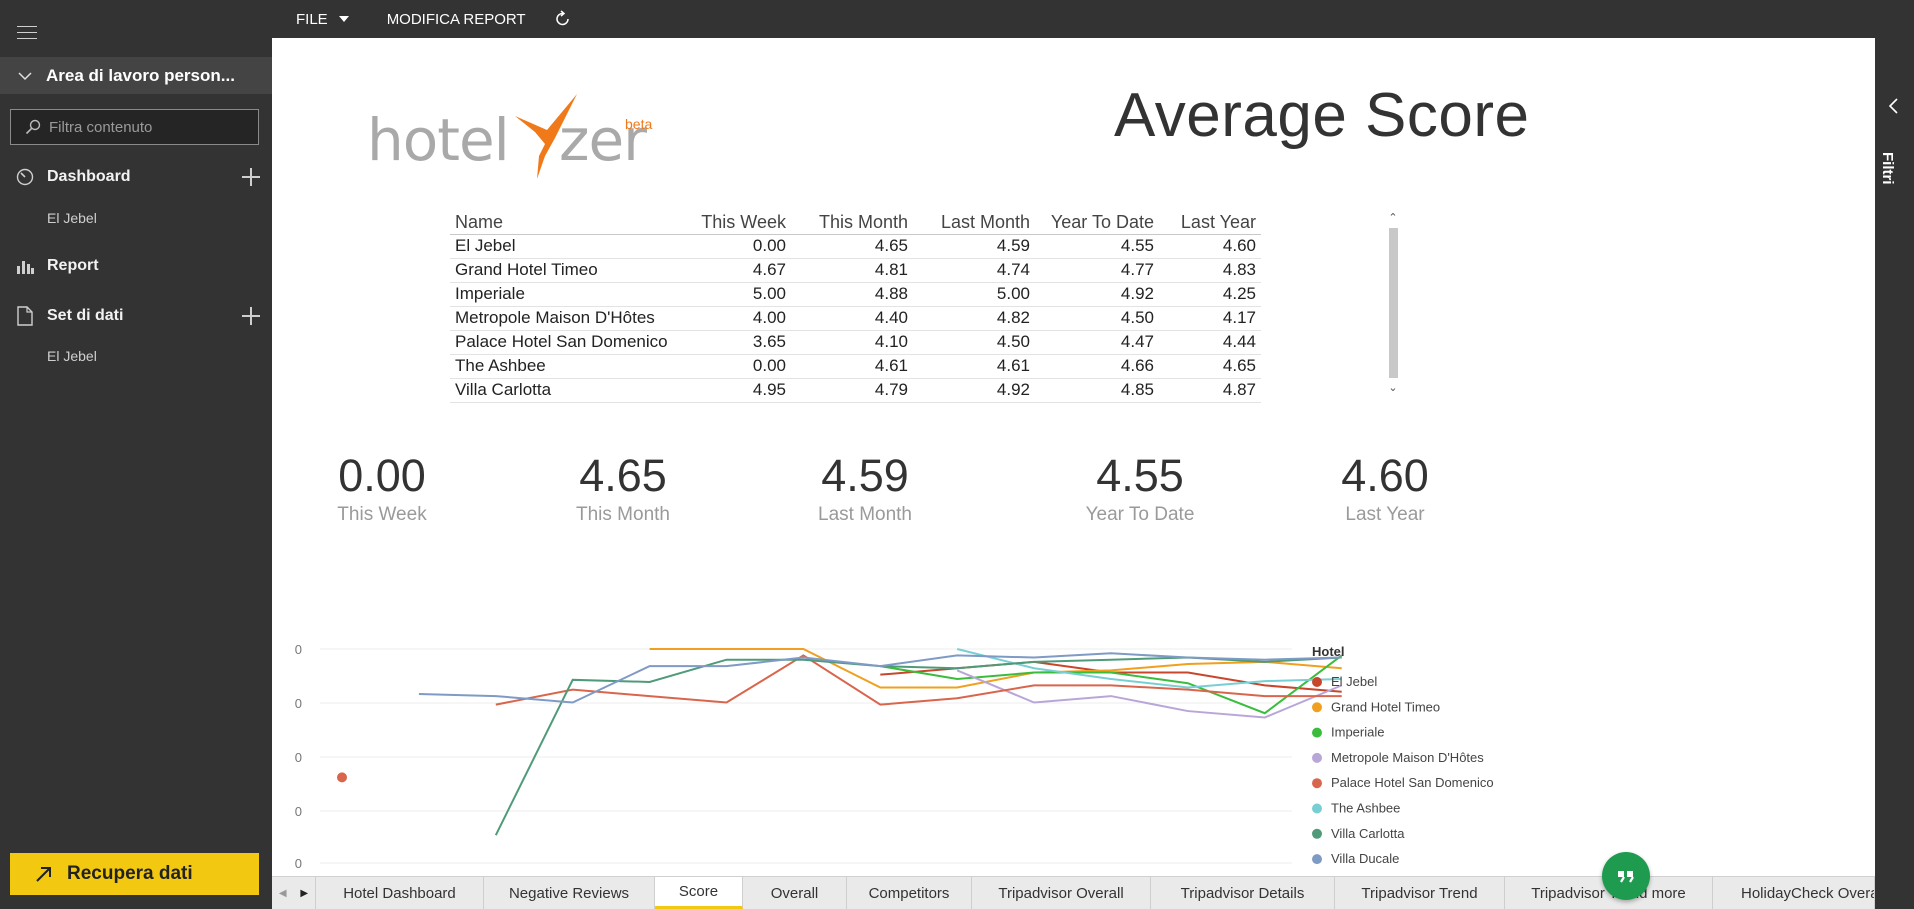 The image size is (1914, 909). What do you see at coordinates (567, 294) in the screenshot?
I see `cell: Imperiale` at bounding box center [567, 294].